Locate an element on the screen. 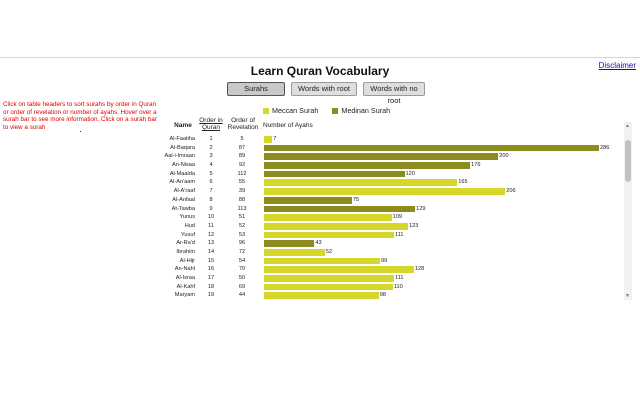  order-of-revelation: 88 is located at coordinates (242, 199).